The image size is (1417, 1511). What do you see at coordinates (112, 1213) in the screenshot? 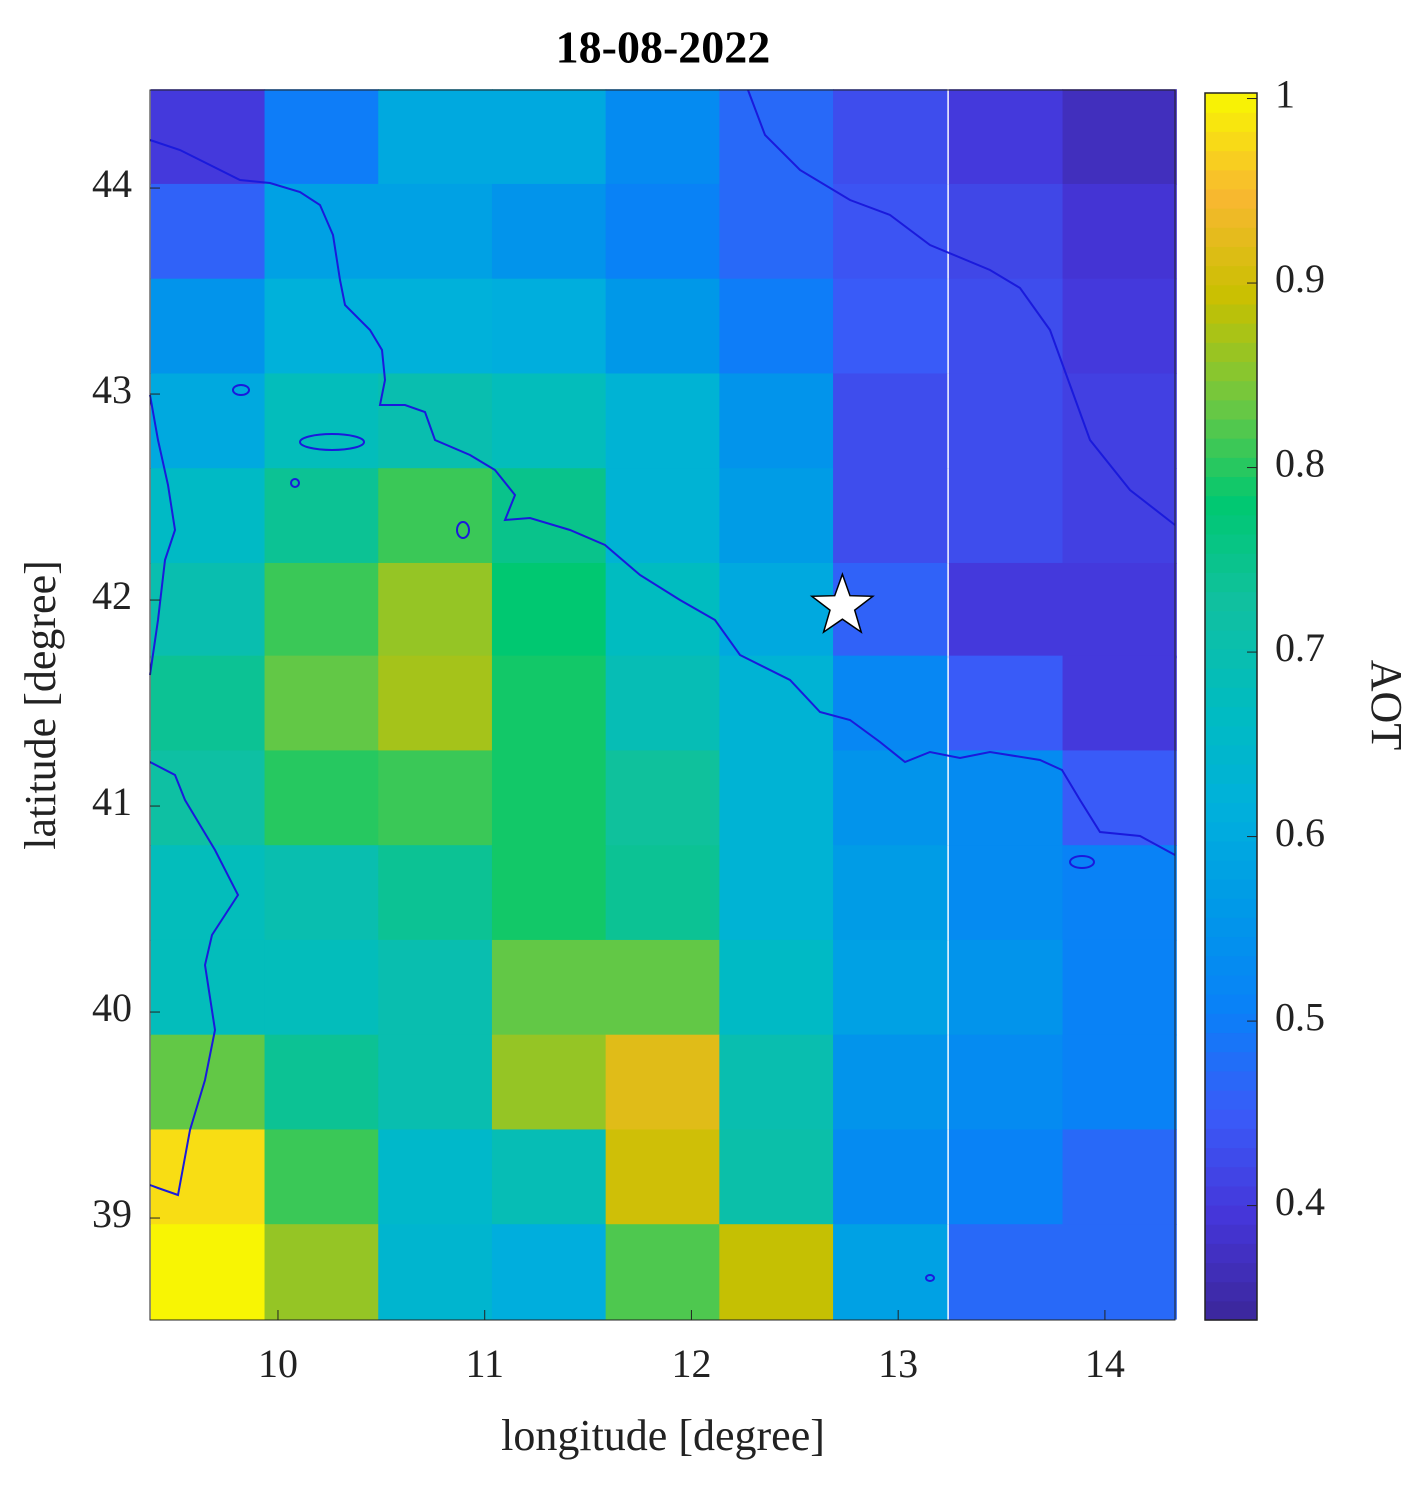
I see `y-tick-label: 39` at bounding box center [112, 1213].